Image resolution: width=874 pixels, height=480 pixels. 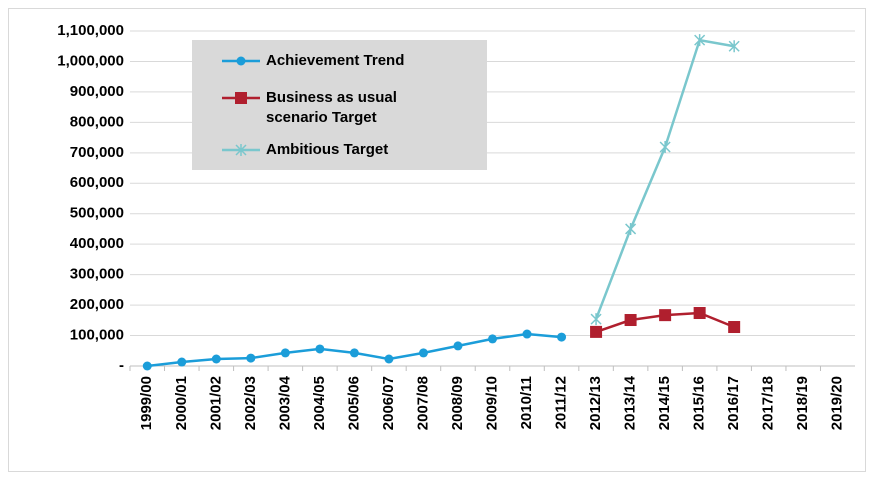 What do you see at coordinates (422, 403) in the screenshot?
I see `x-tick-label: 2007/08` at bounding box center [422, 403].